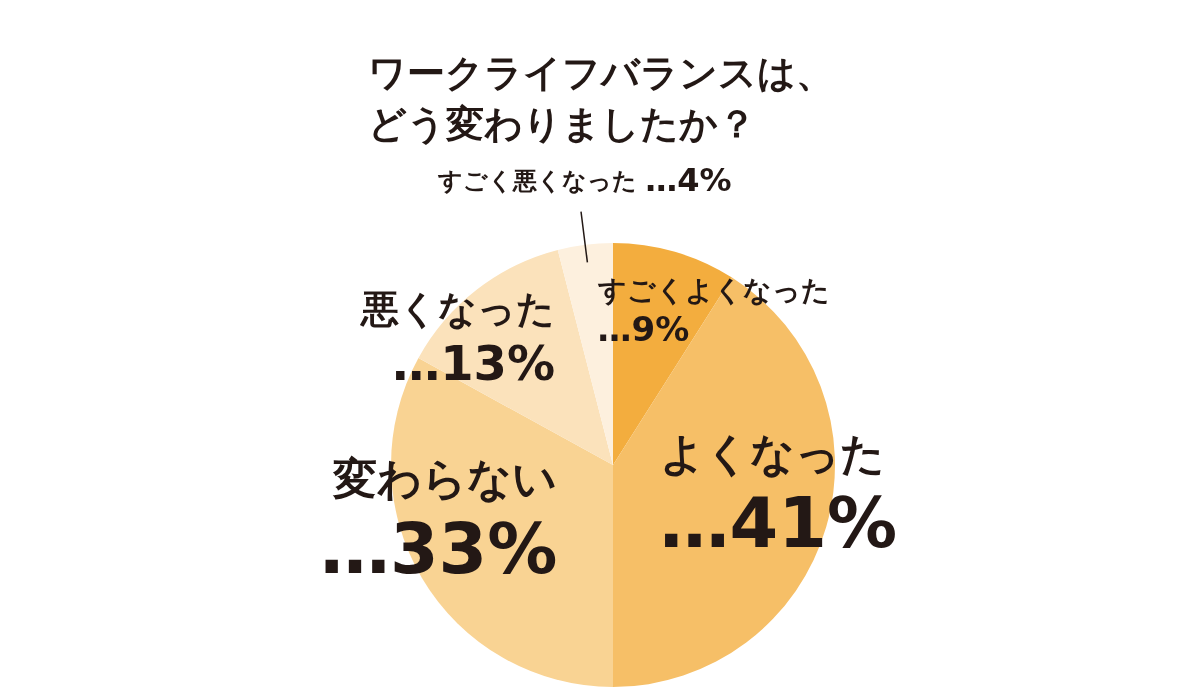 The image size is (1200, 700). What do you see at coordinates (457, 309) in the screenshot?
I see `slice-label: 悪くなった` at bounding box center [457, 309].